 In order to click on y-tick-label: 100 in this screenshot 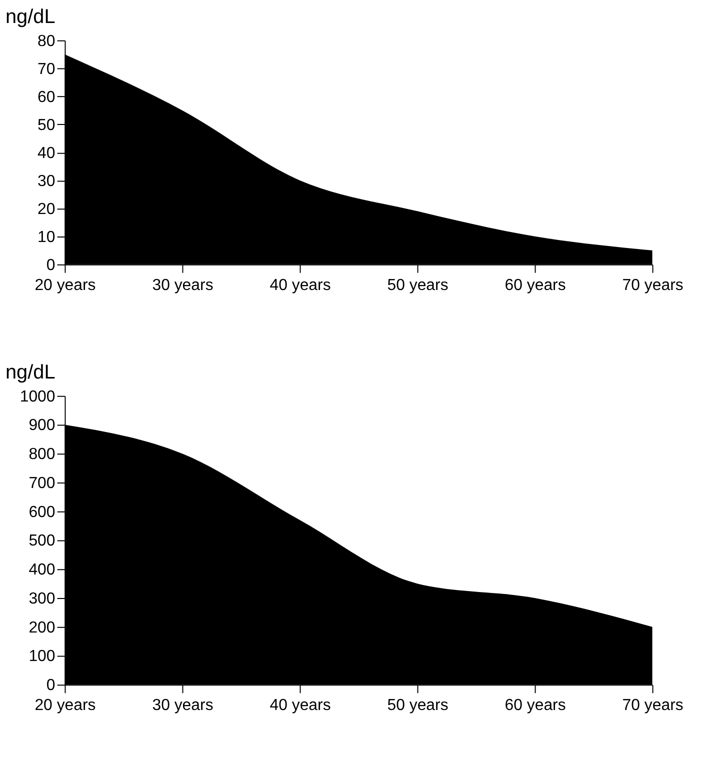, I will do `click(42, 657)`.